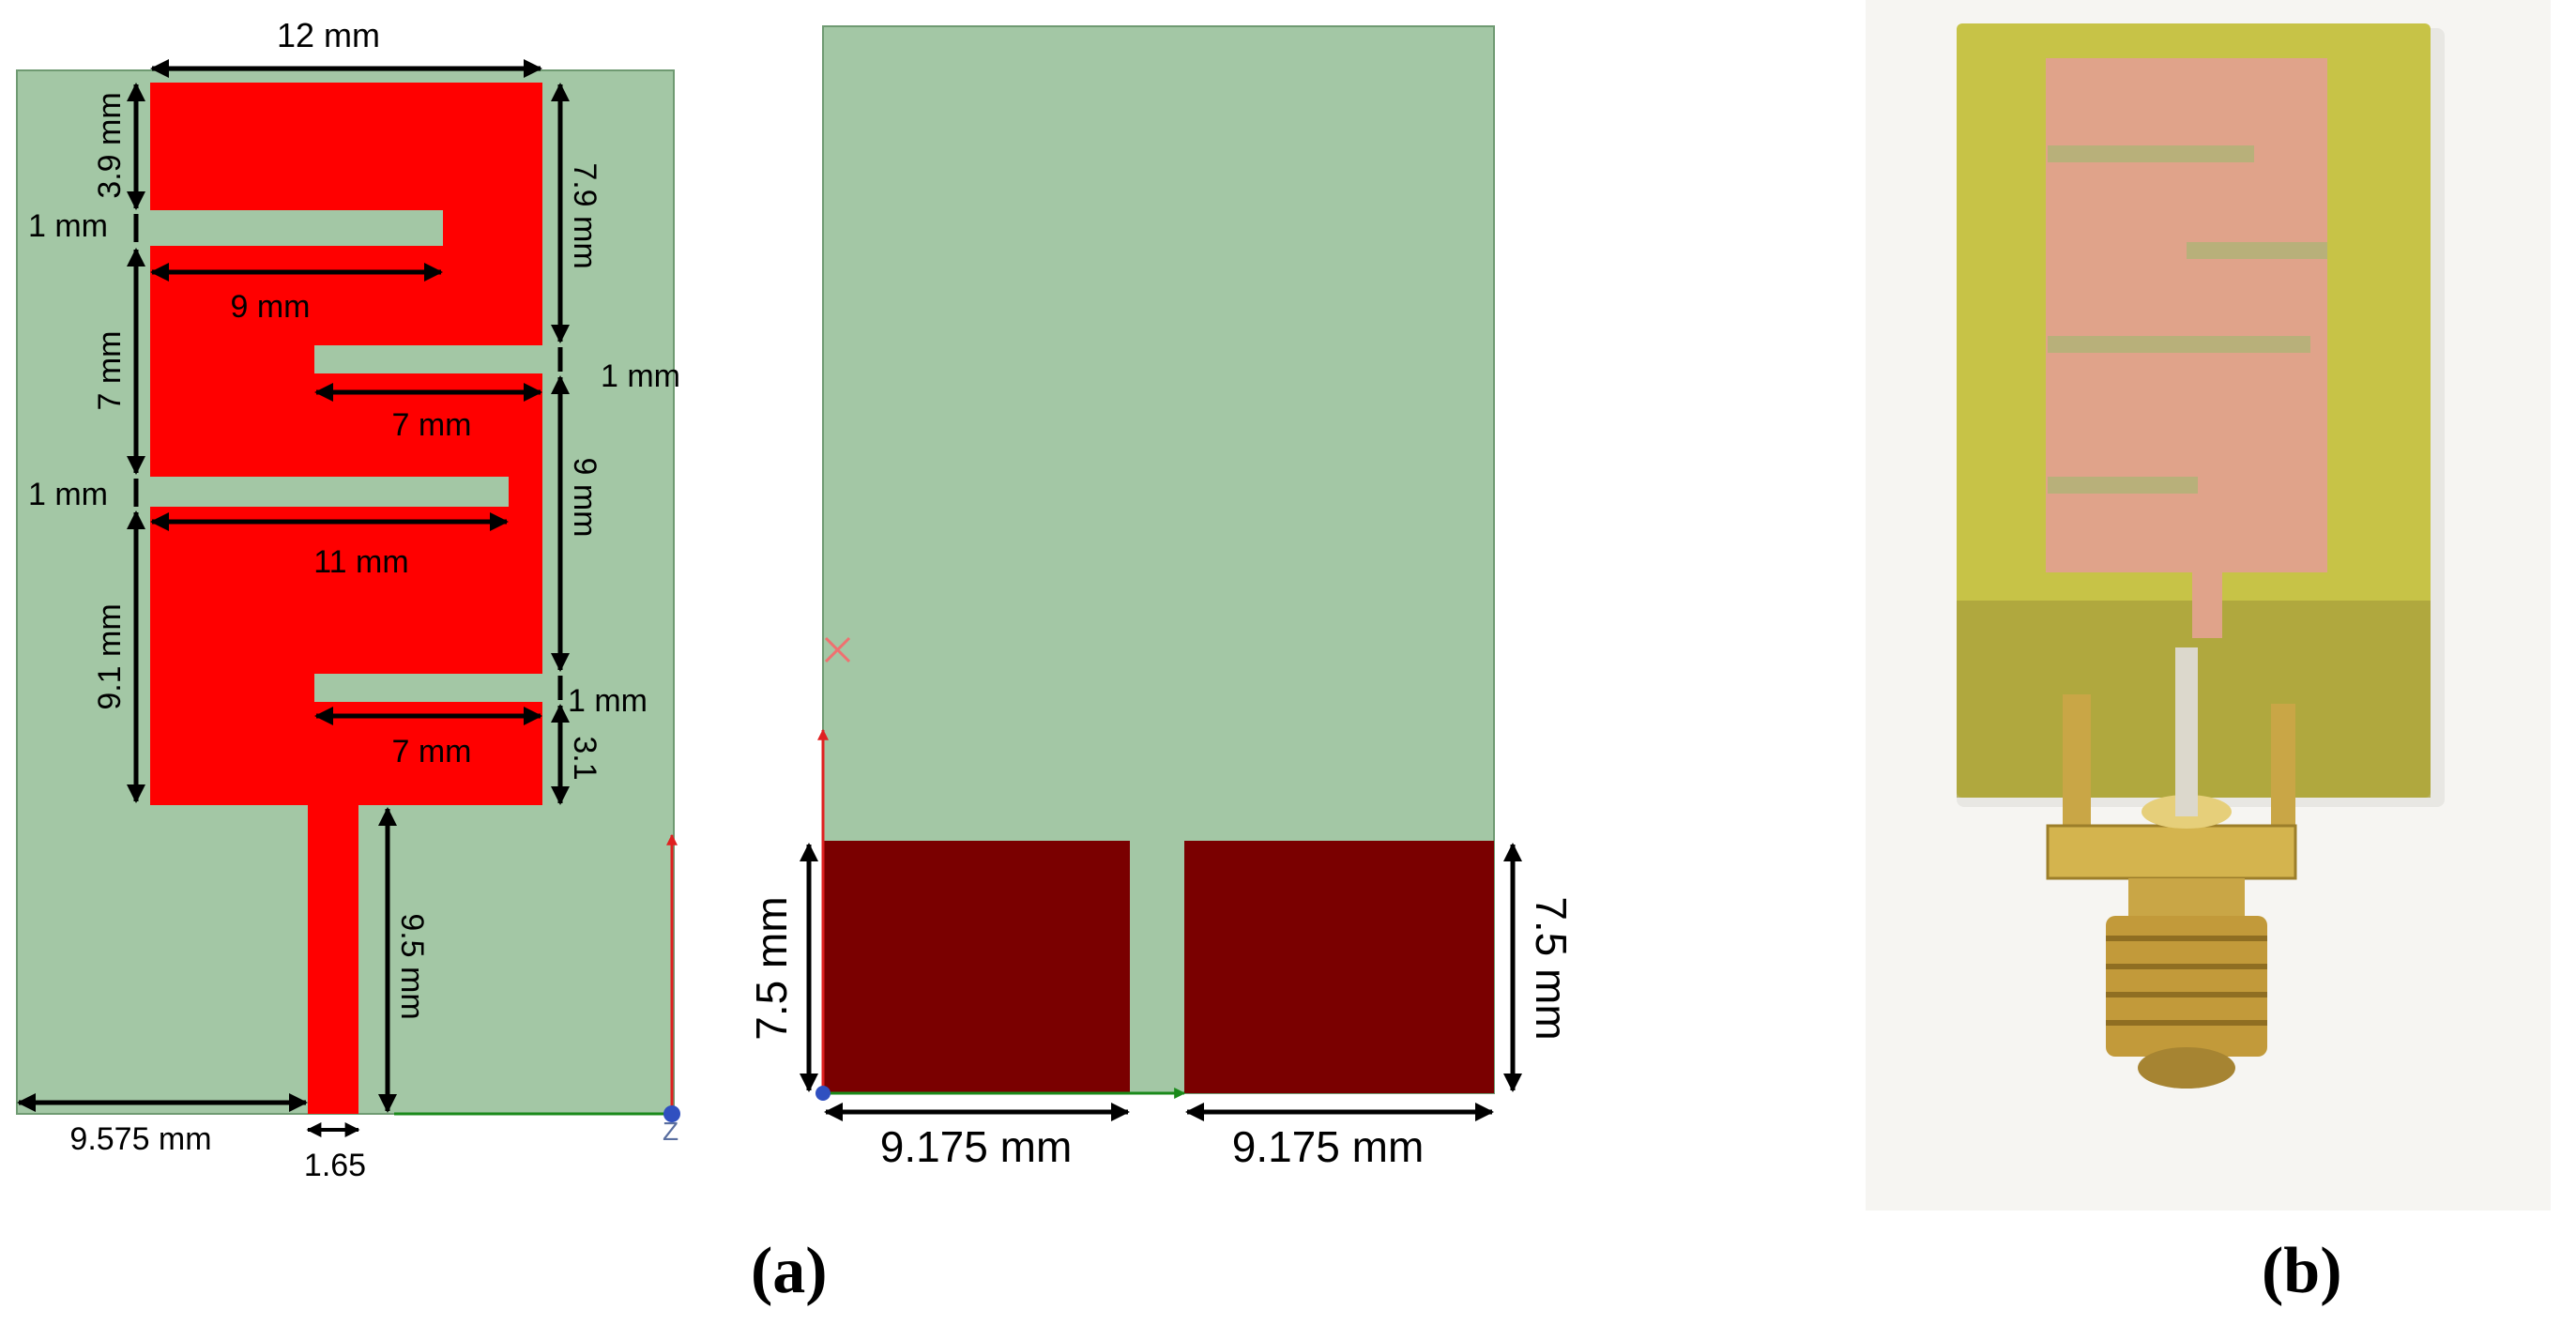  What do you see at coordinates (110, 145) in the screenshot?
I see `left-label-top-gap: 3.9 mm` at bounding box center [110, 145].